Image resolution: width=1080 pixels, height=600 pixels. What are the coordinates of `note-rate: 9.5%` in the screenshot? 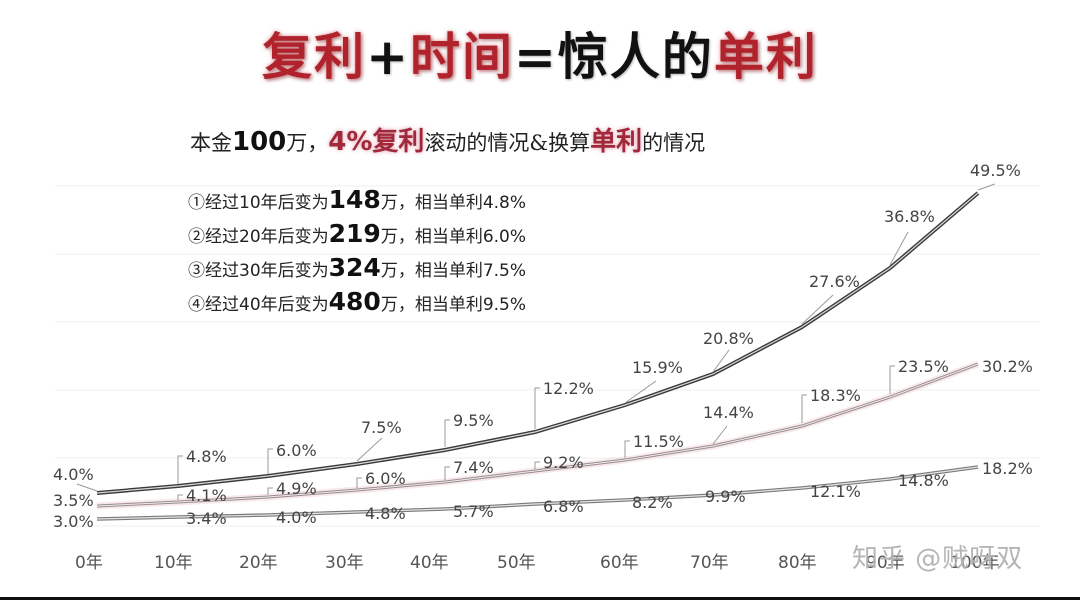 It's located at (504, 305).